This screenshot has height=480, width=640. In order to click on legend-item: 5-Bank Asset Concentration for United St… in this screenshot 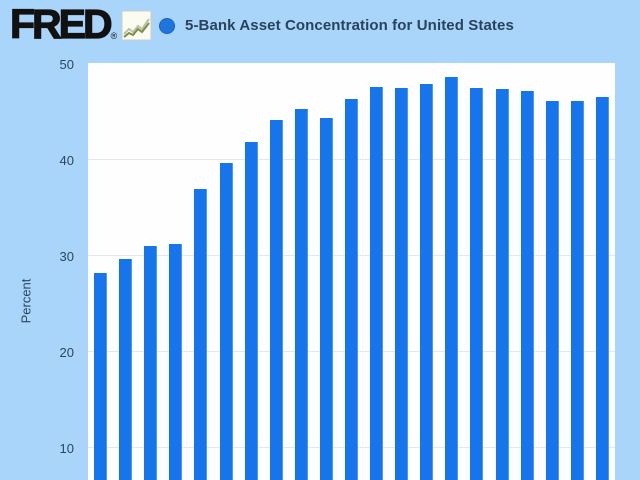, I will do `click(336, 25)`.